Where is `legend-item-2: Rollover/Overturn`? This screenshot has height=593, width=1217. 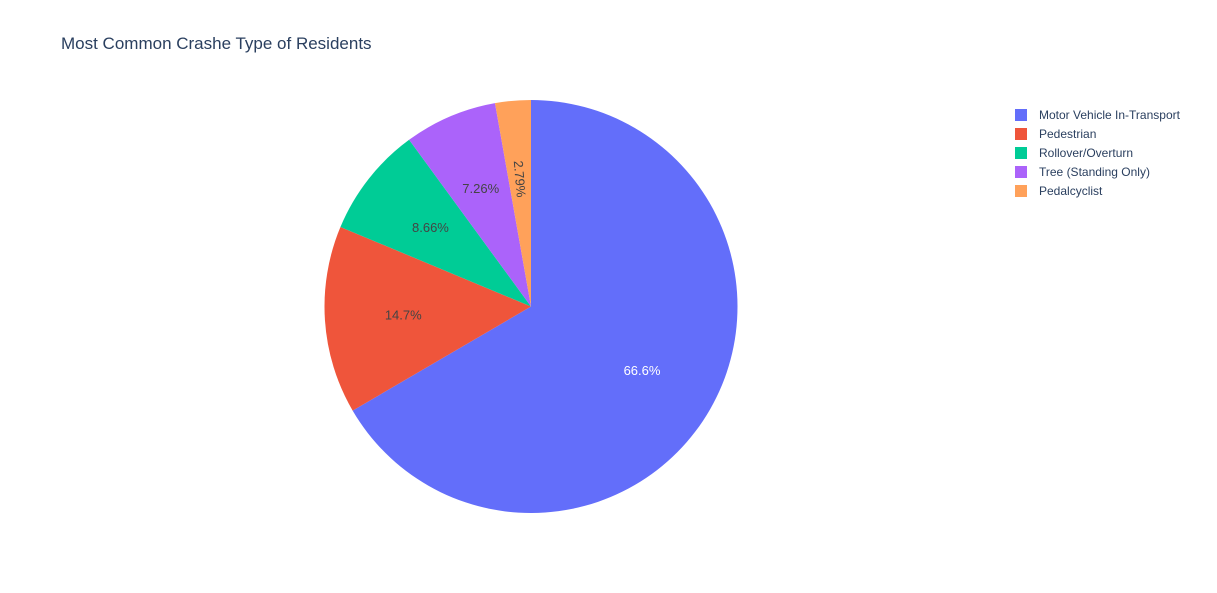
legend-item-2: Rollover/Overturn is located at coordinates (1112, 152).